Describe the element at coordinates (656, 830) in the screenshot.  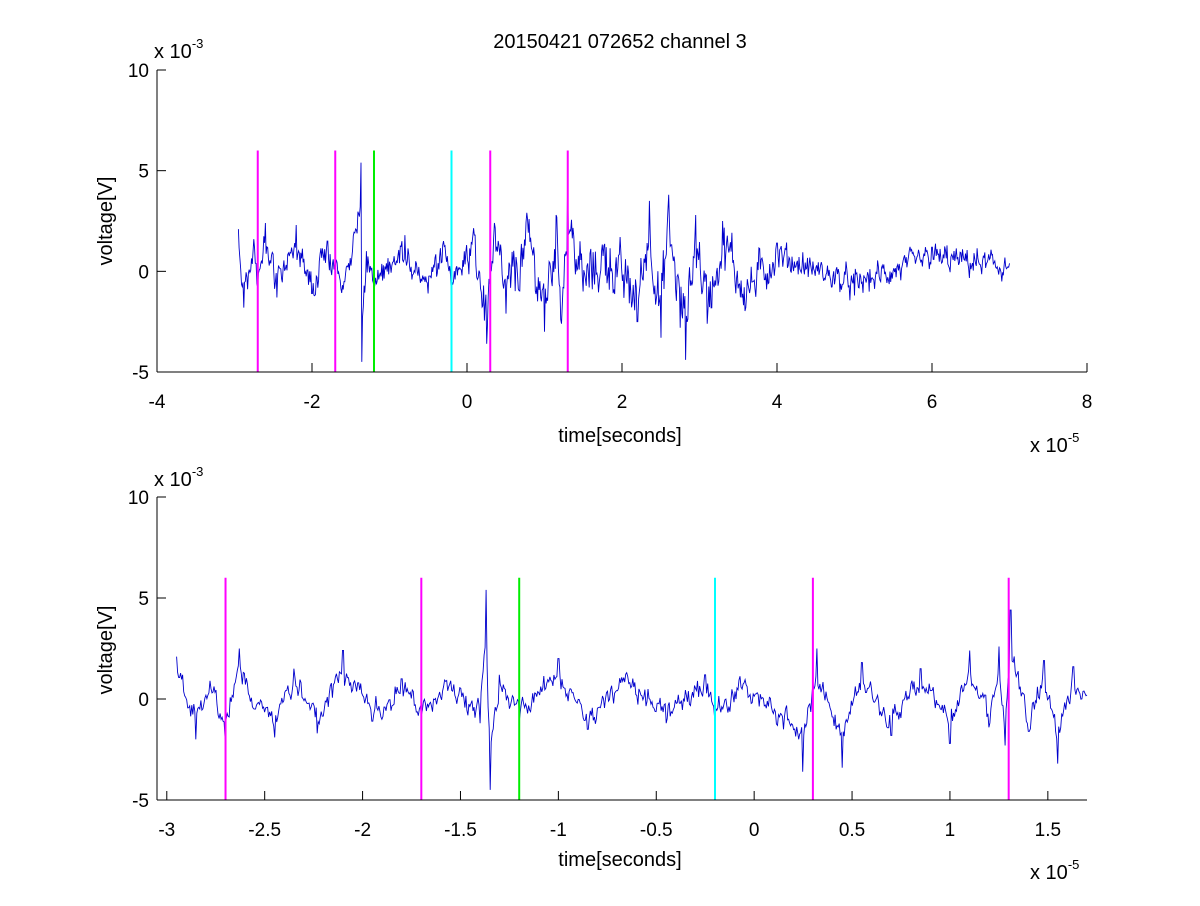
I see `bottom-x-tick-label: -0.5` at that location.